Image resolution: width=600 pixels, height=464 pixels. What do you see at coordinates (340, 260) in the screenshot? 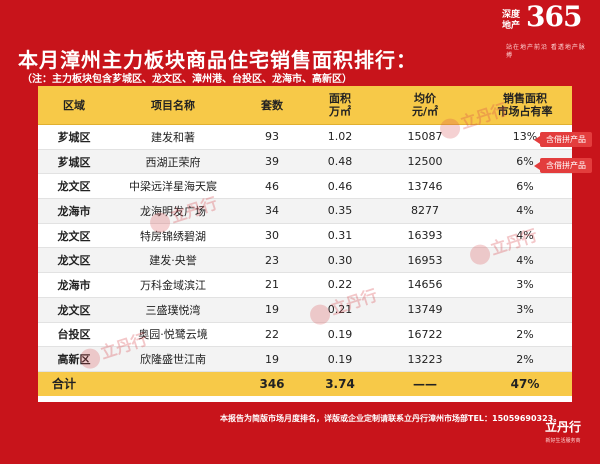
I see `cell-area: 0.30` at bounding box center [340, 260].